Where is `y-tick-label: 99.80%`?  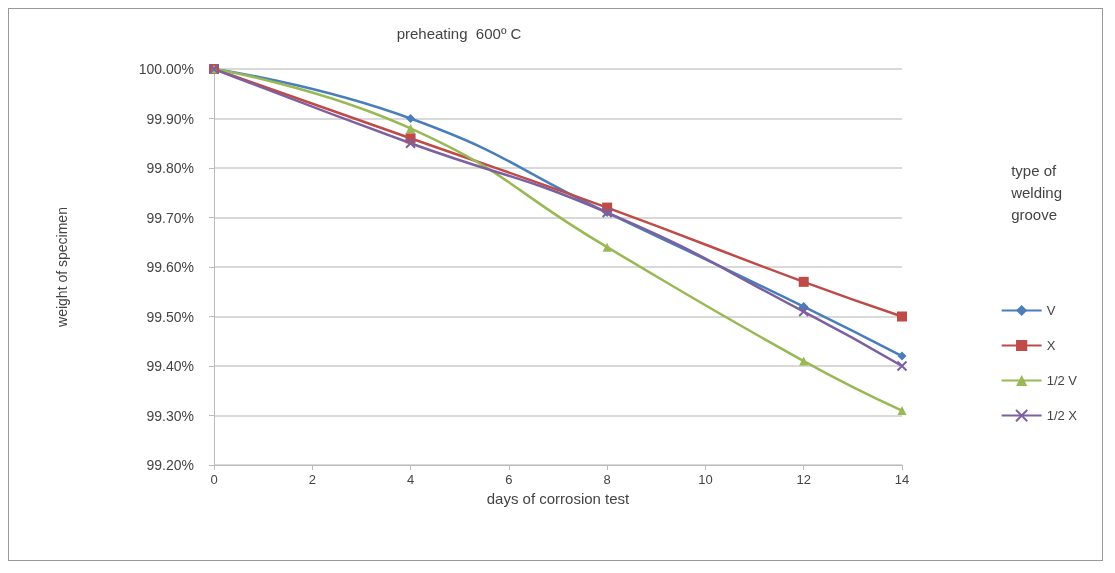 y-tick-label: 99.80% is located at coordinates (170, 168).